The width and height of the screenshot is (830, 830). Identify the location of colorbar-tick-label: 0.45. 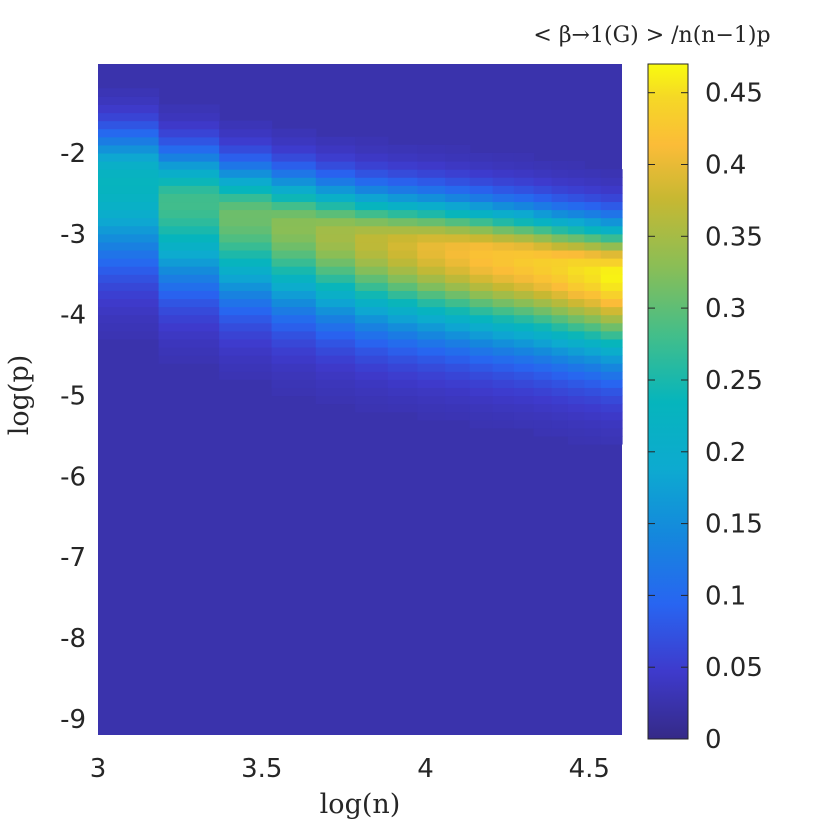
(734, 94).